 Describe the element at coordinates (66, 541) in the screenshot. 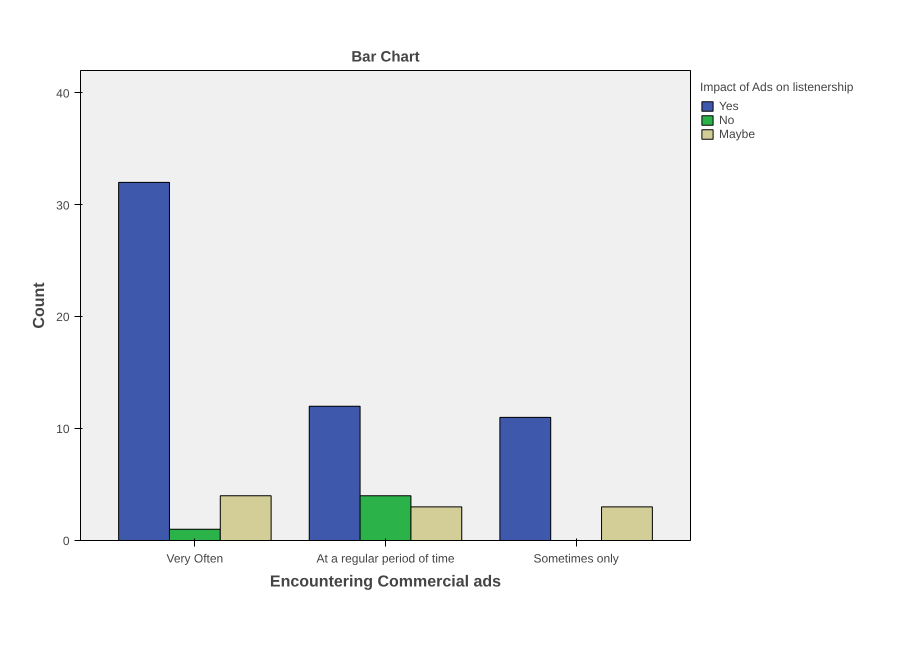

I see `y-tick-label: 0` at that location.